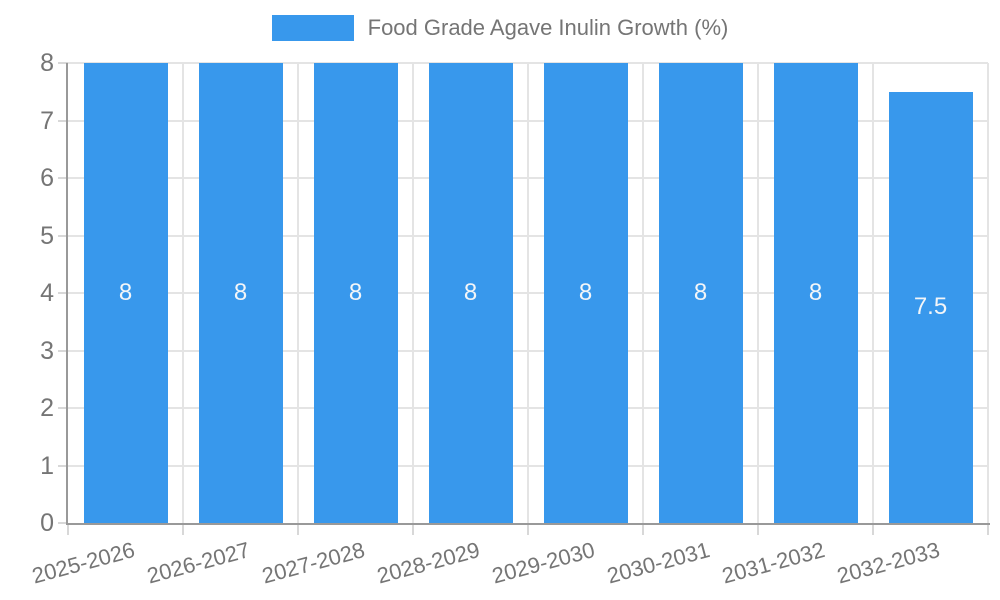  Describe the element at coordinates (47, 63) in the screenshot. I see `y-tick-label: 8` at that location.